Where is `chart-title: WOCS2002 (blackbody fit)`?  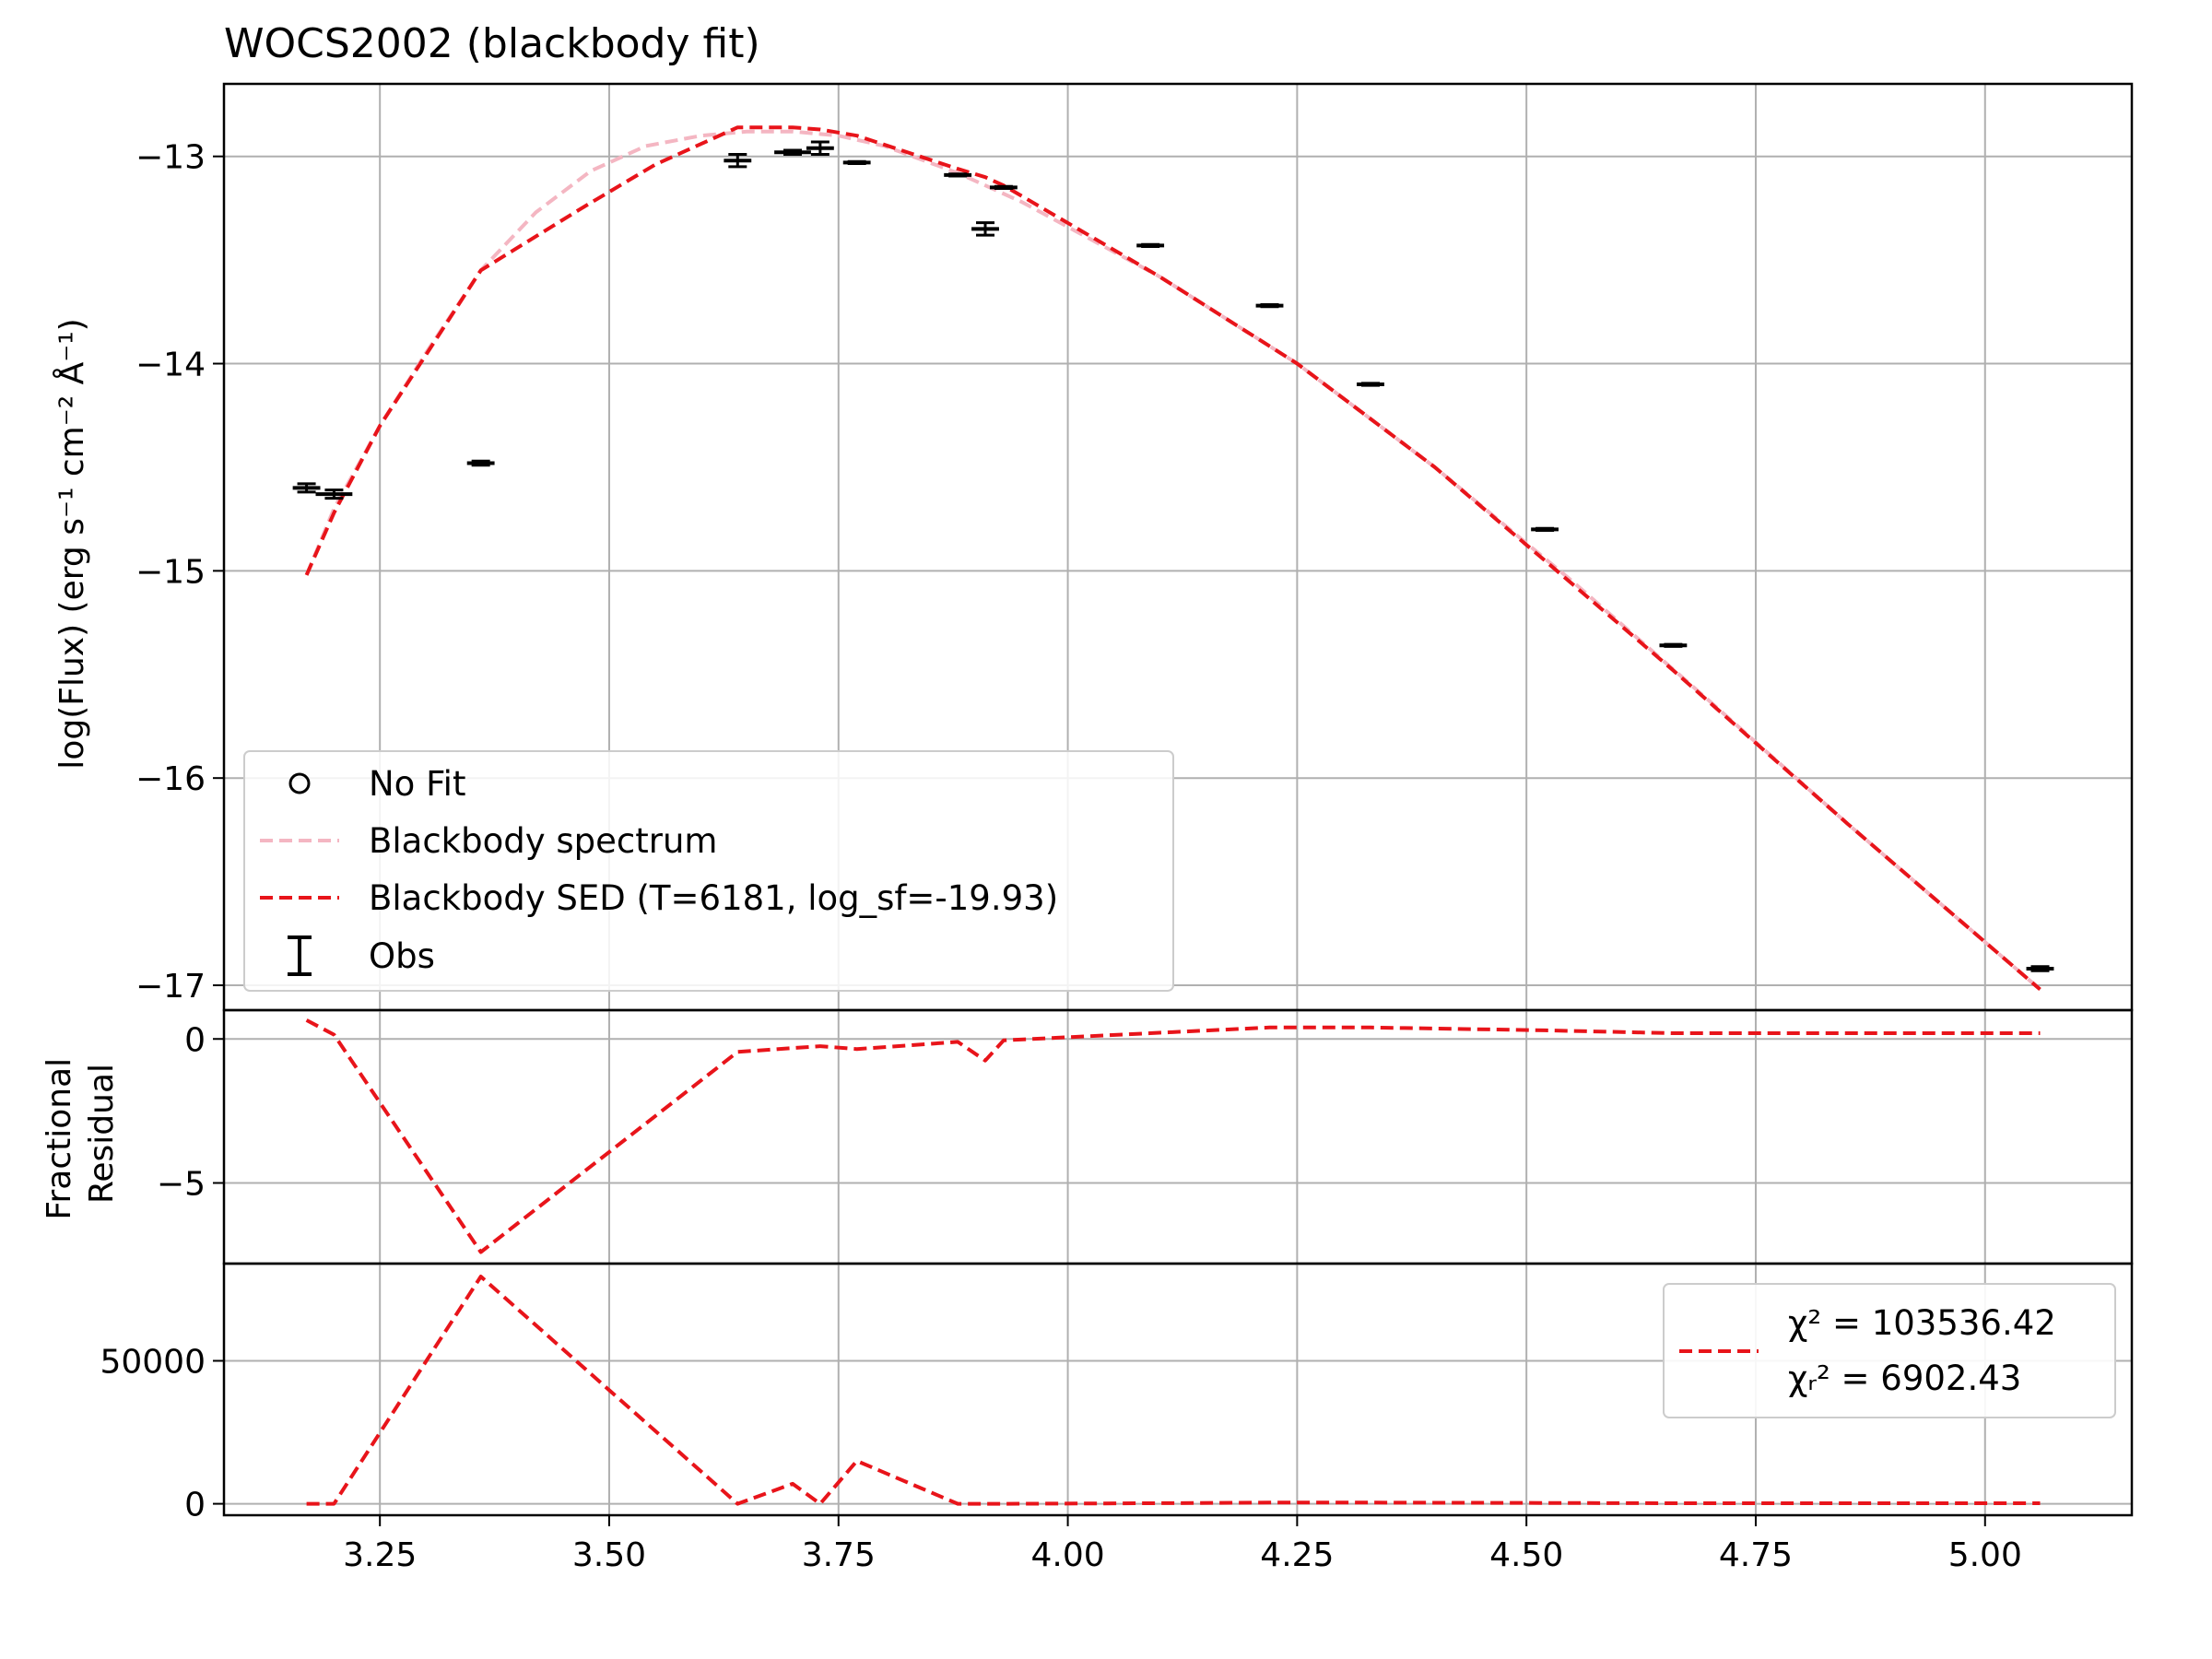
chart-title: WOCS2002 (blackbody fit) is located at coordinates (492, 43).